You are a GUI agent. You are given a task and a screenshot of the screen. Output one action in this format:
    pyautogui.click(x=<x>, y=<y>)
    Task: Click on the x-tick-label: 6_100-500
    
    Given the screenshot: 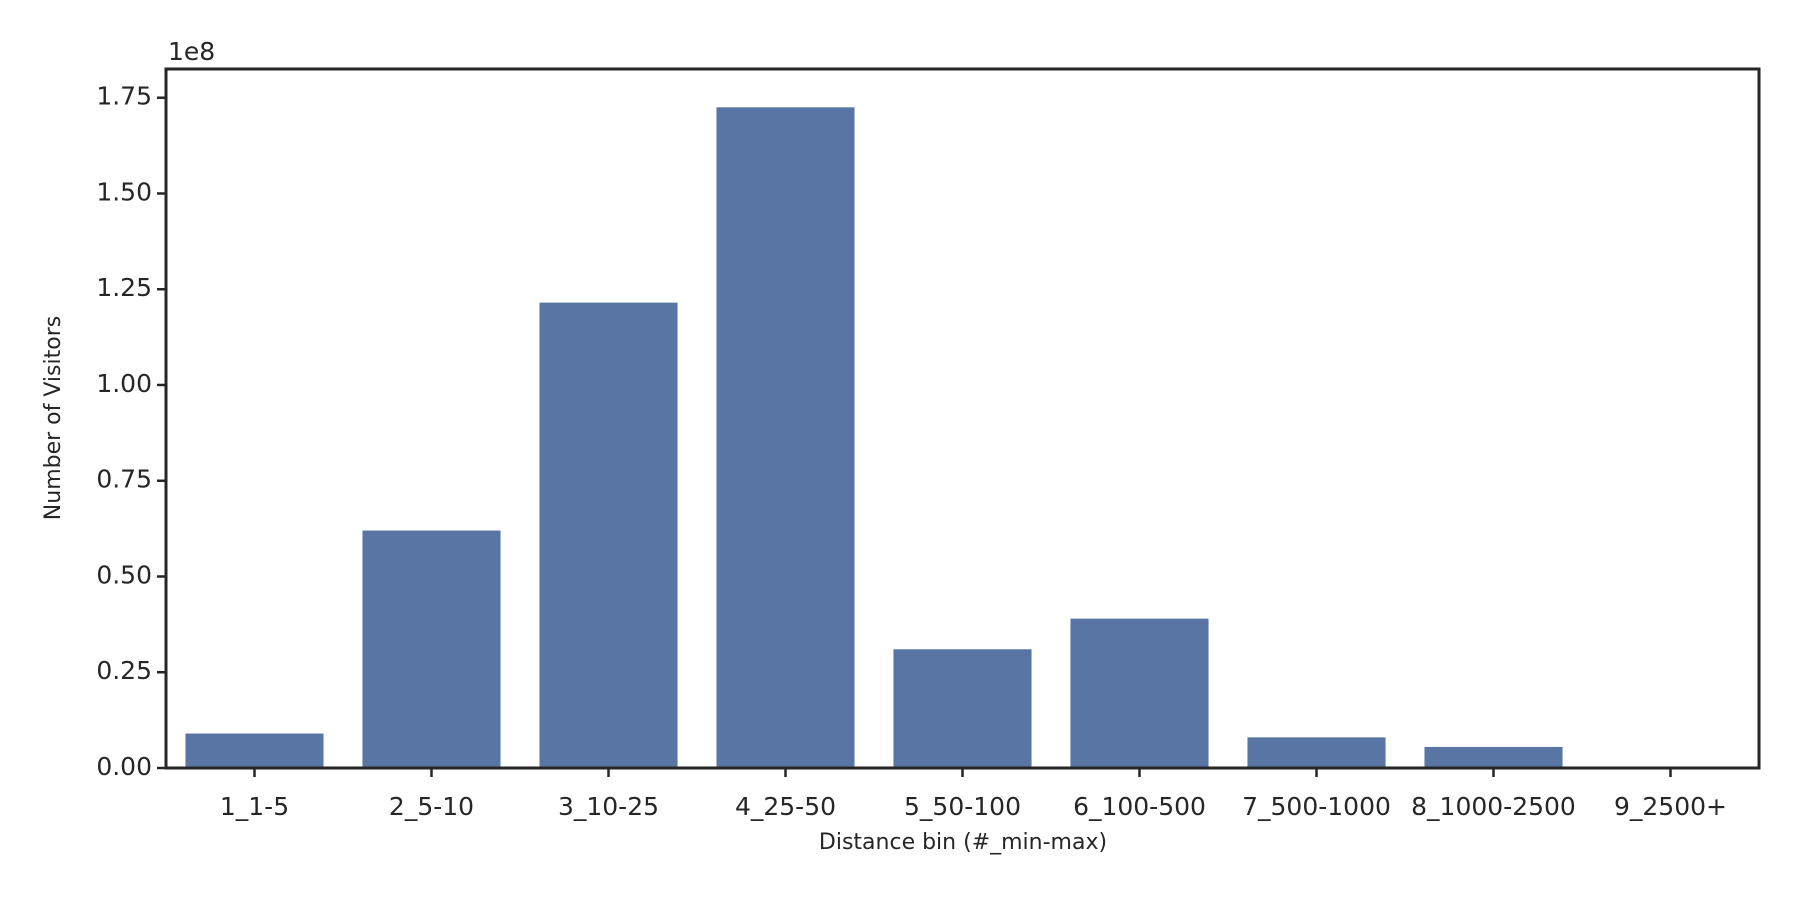 What is the action you would take?
    pyautogui.click(x=1139, y=806)
    